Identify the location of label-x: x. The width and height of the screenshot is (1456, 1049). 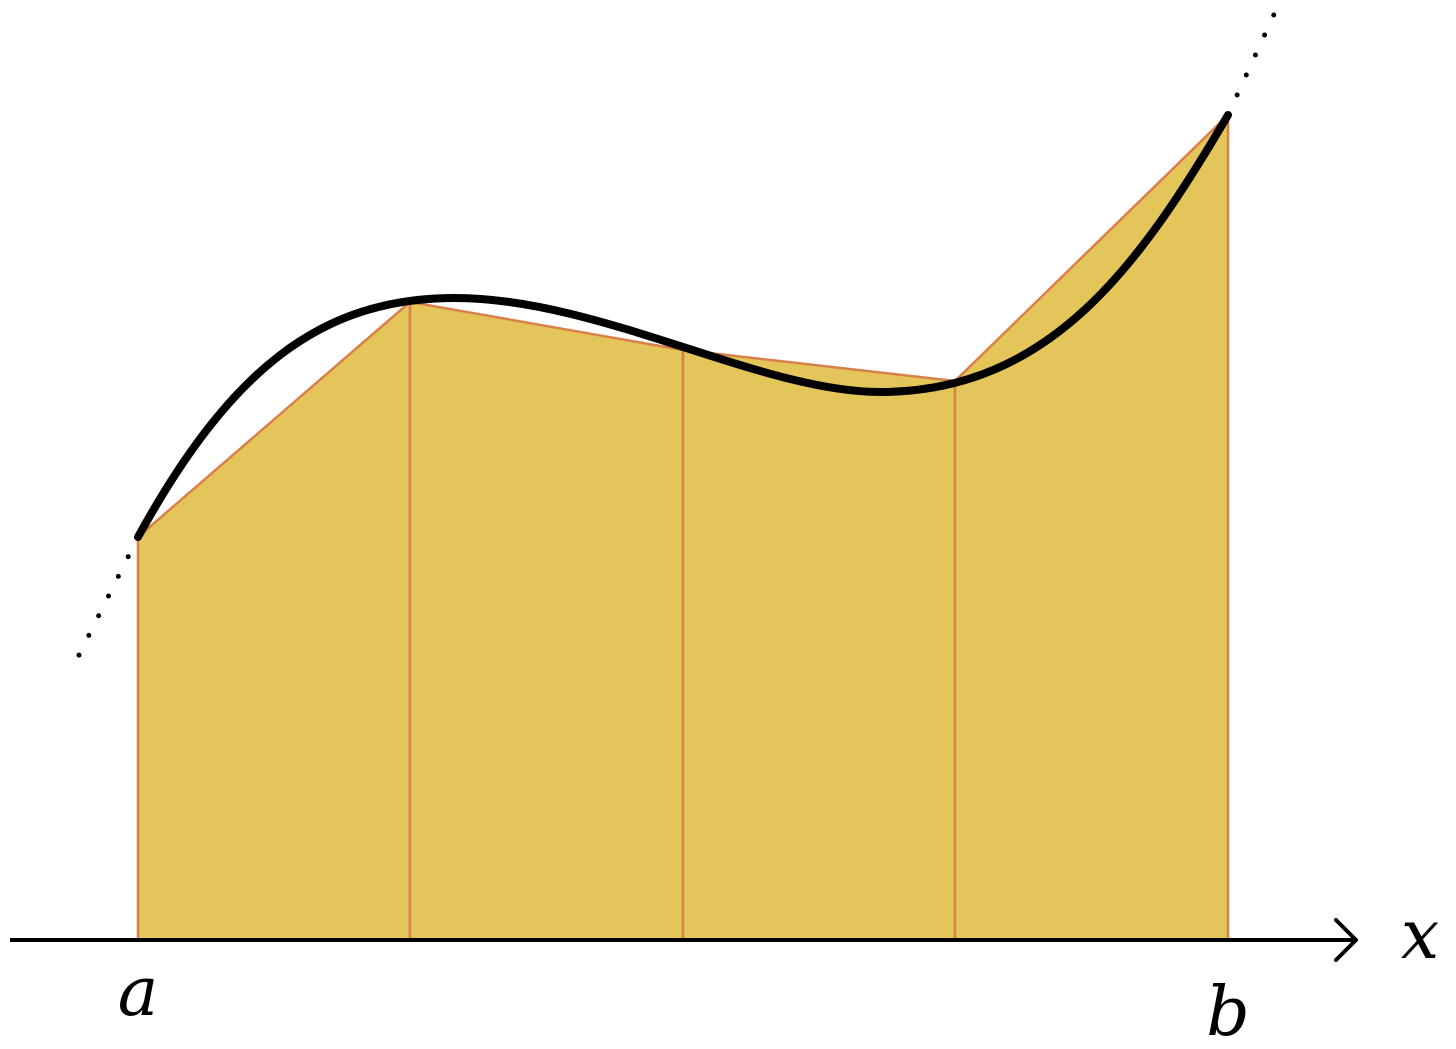
(1420, 935).